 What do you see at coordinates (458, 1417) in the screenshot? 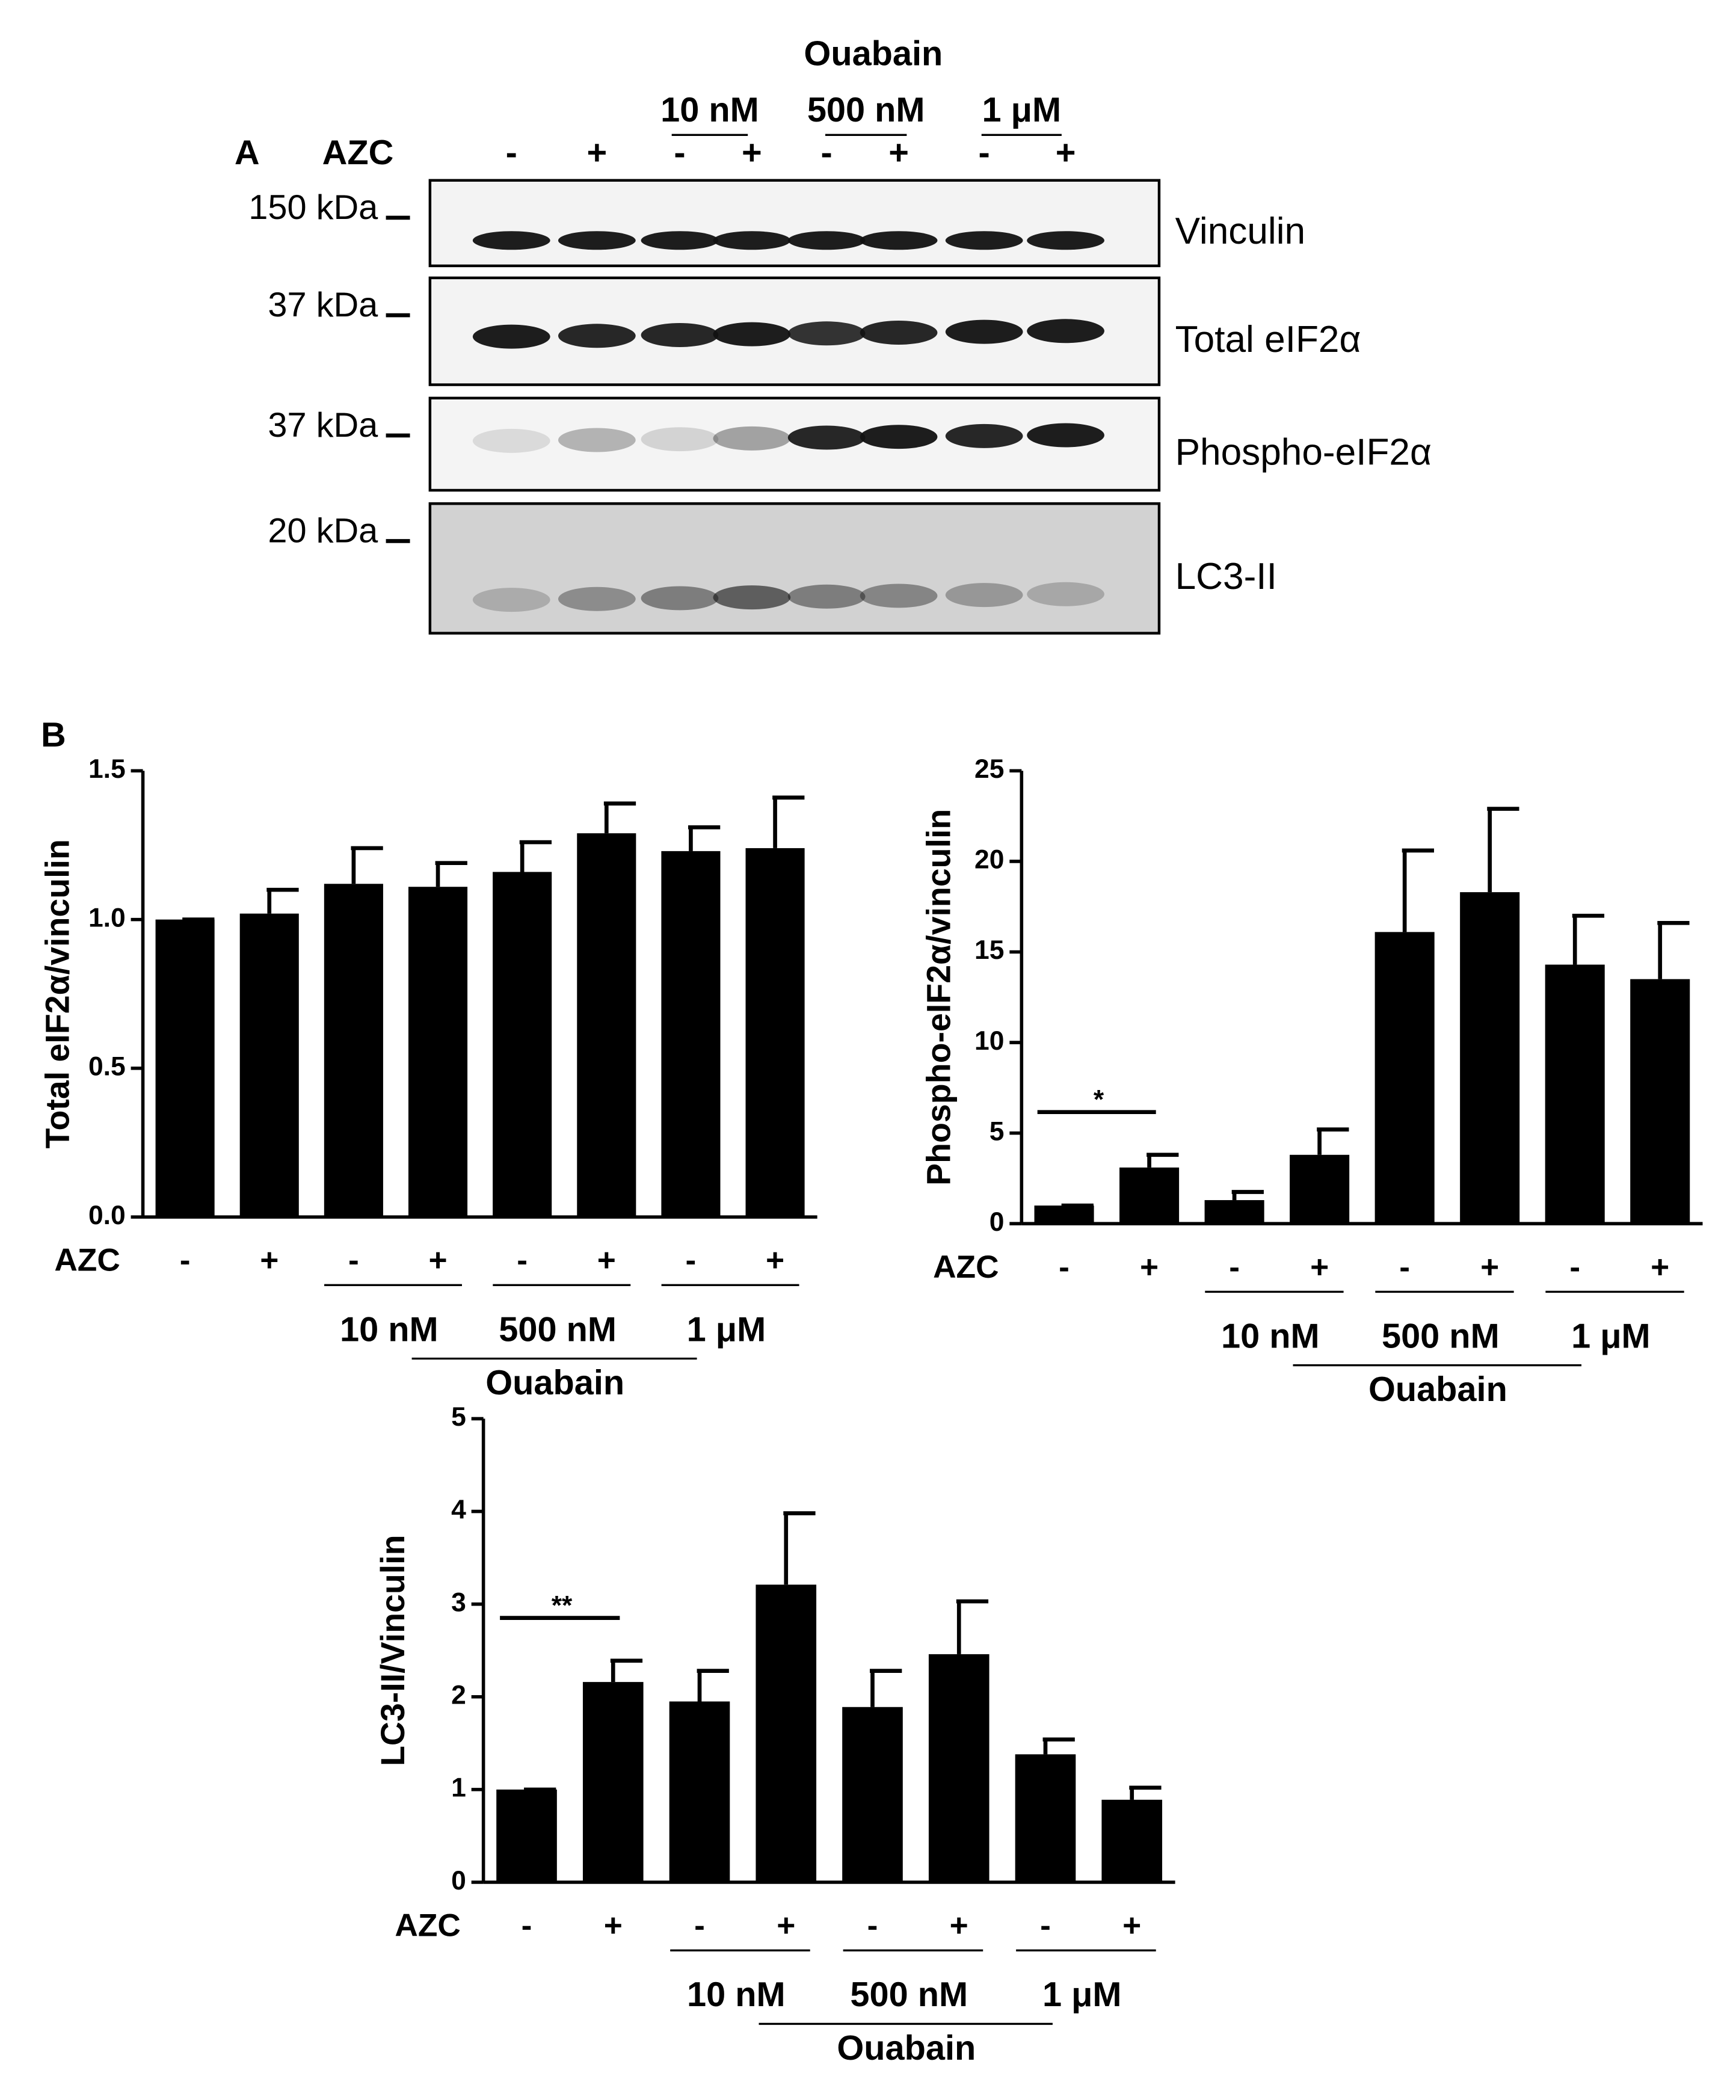
I see `y-tick-label: 5` at bounding box center [458, 1417].